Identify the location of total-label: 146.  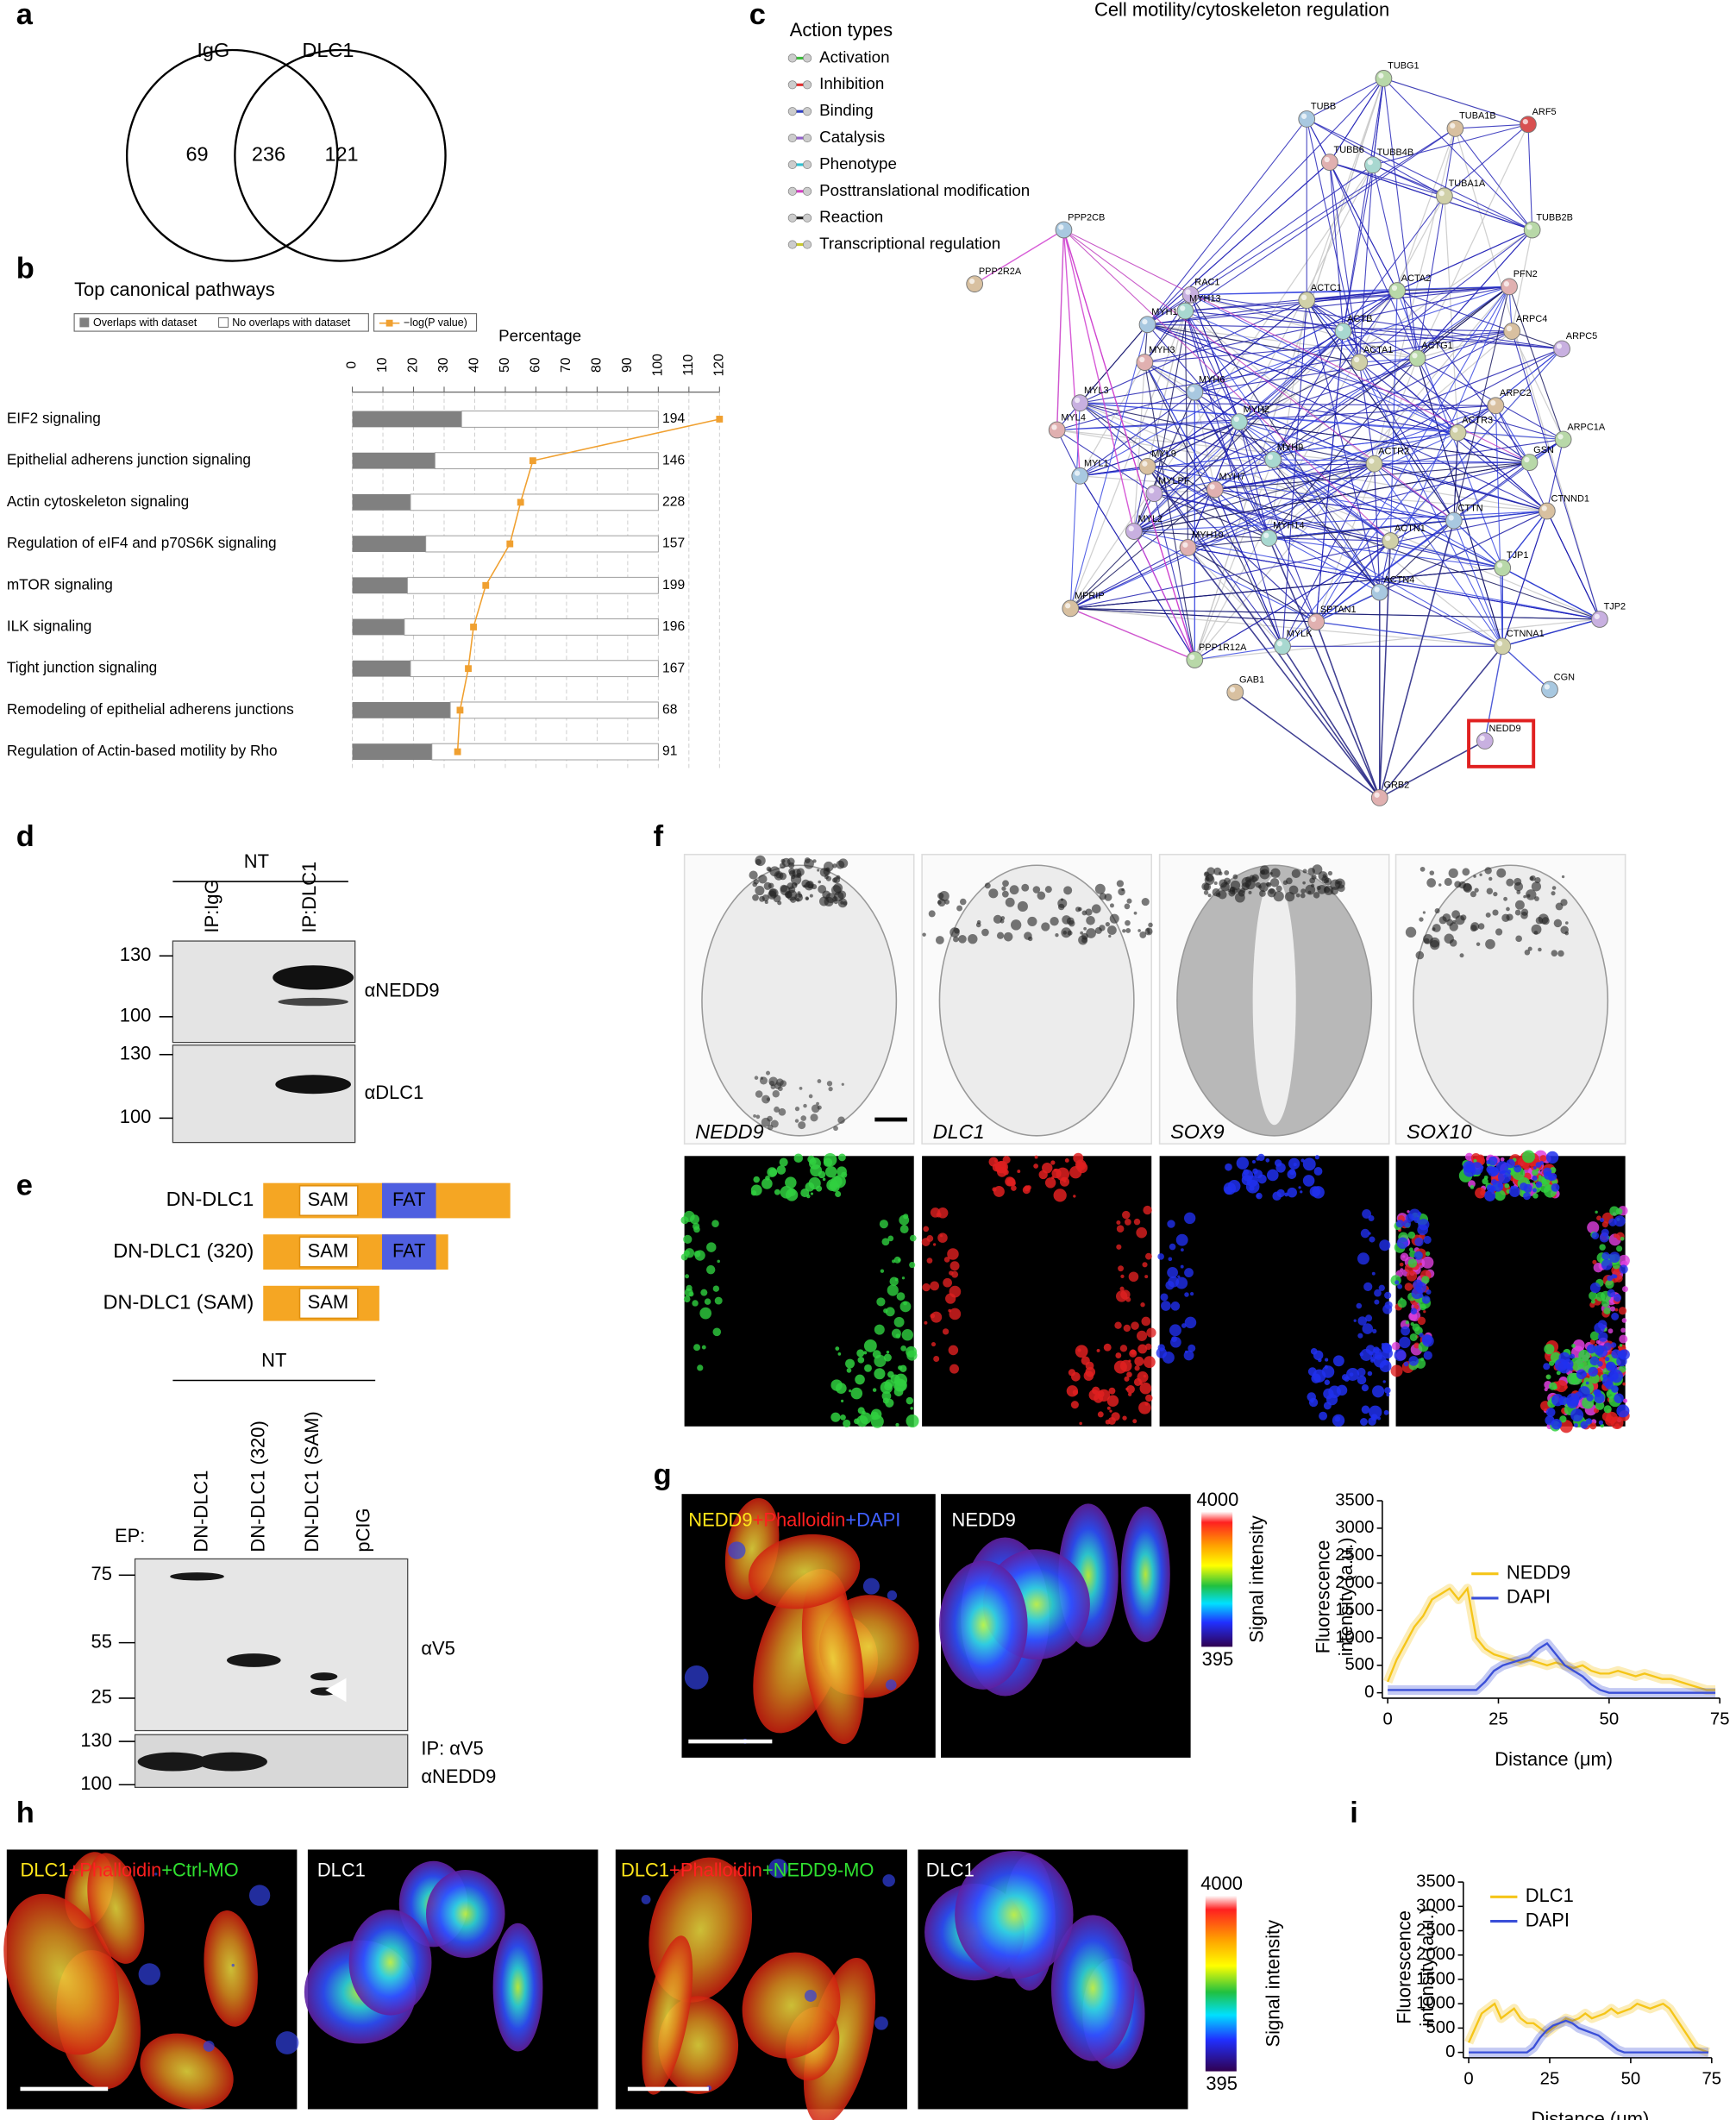
(673, 460).